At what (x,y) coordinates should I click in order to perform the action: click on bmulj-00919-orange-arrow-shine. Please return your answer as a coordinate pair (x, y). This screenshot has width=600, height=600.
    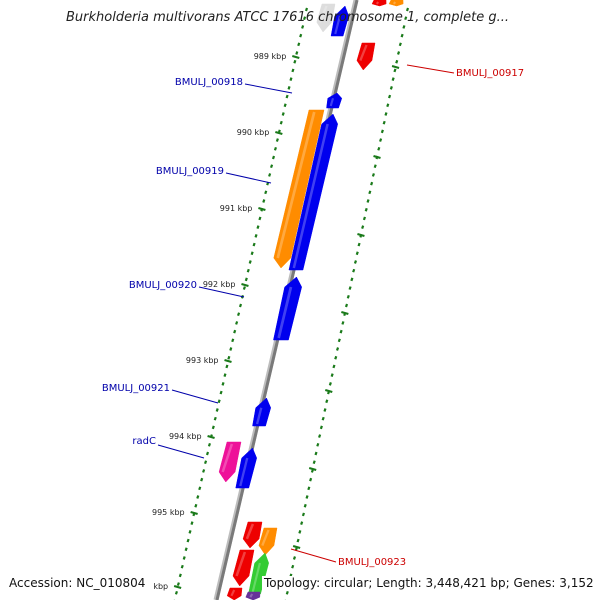
    Looking at the image, I should click on (296, 185).